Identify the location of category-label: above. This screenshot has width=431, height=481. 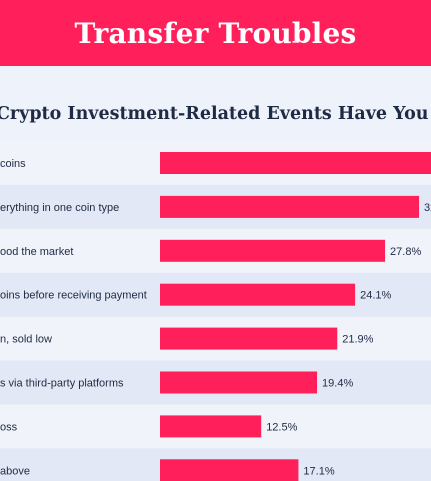
(15, 471).